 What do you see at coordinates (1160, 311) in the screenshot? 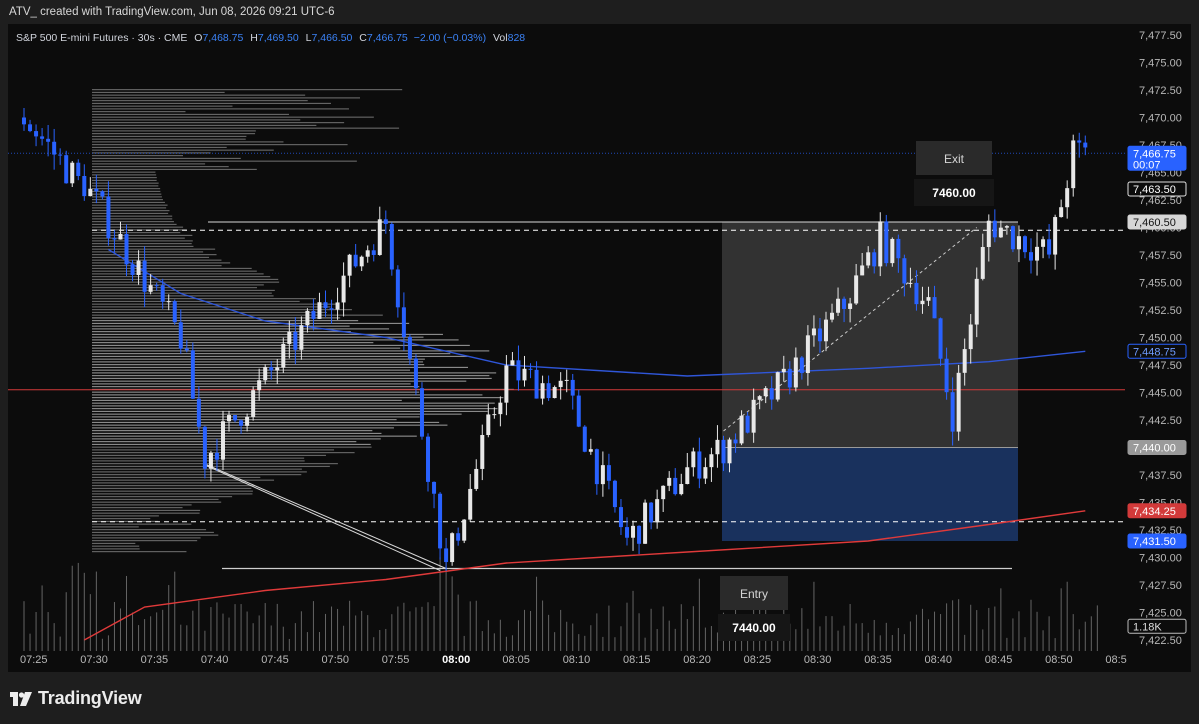
I see `price-tick-label: 7,452.50` at bounding box center [1160, 311].